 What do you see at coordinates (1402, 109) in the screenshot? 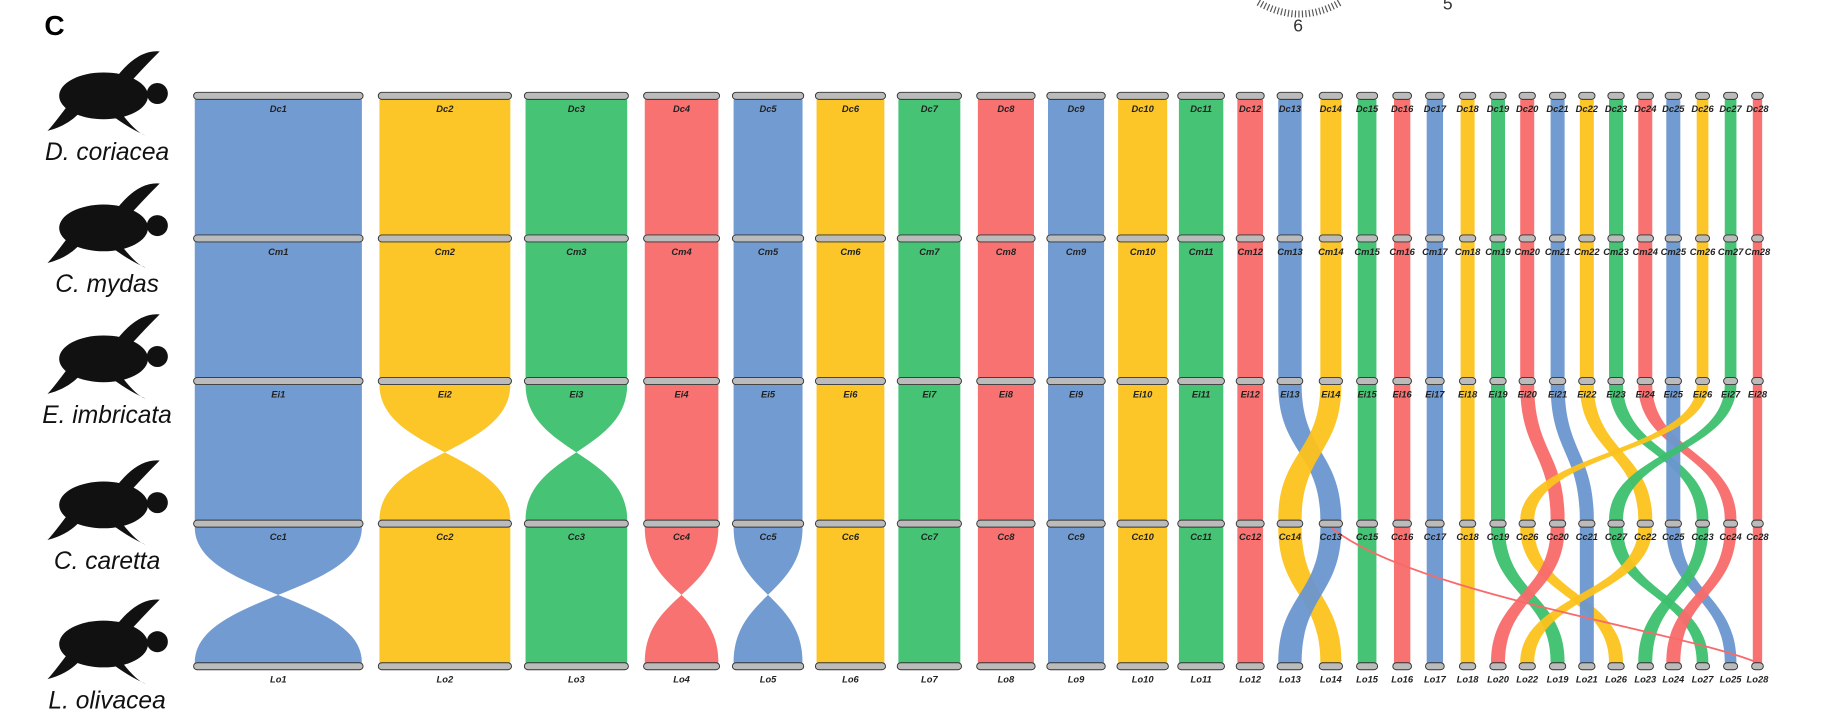
I see `chromosome-label: Dc16` at bounding box center [1402, 109].